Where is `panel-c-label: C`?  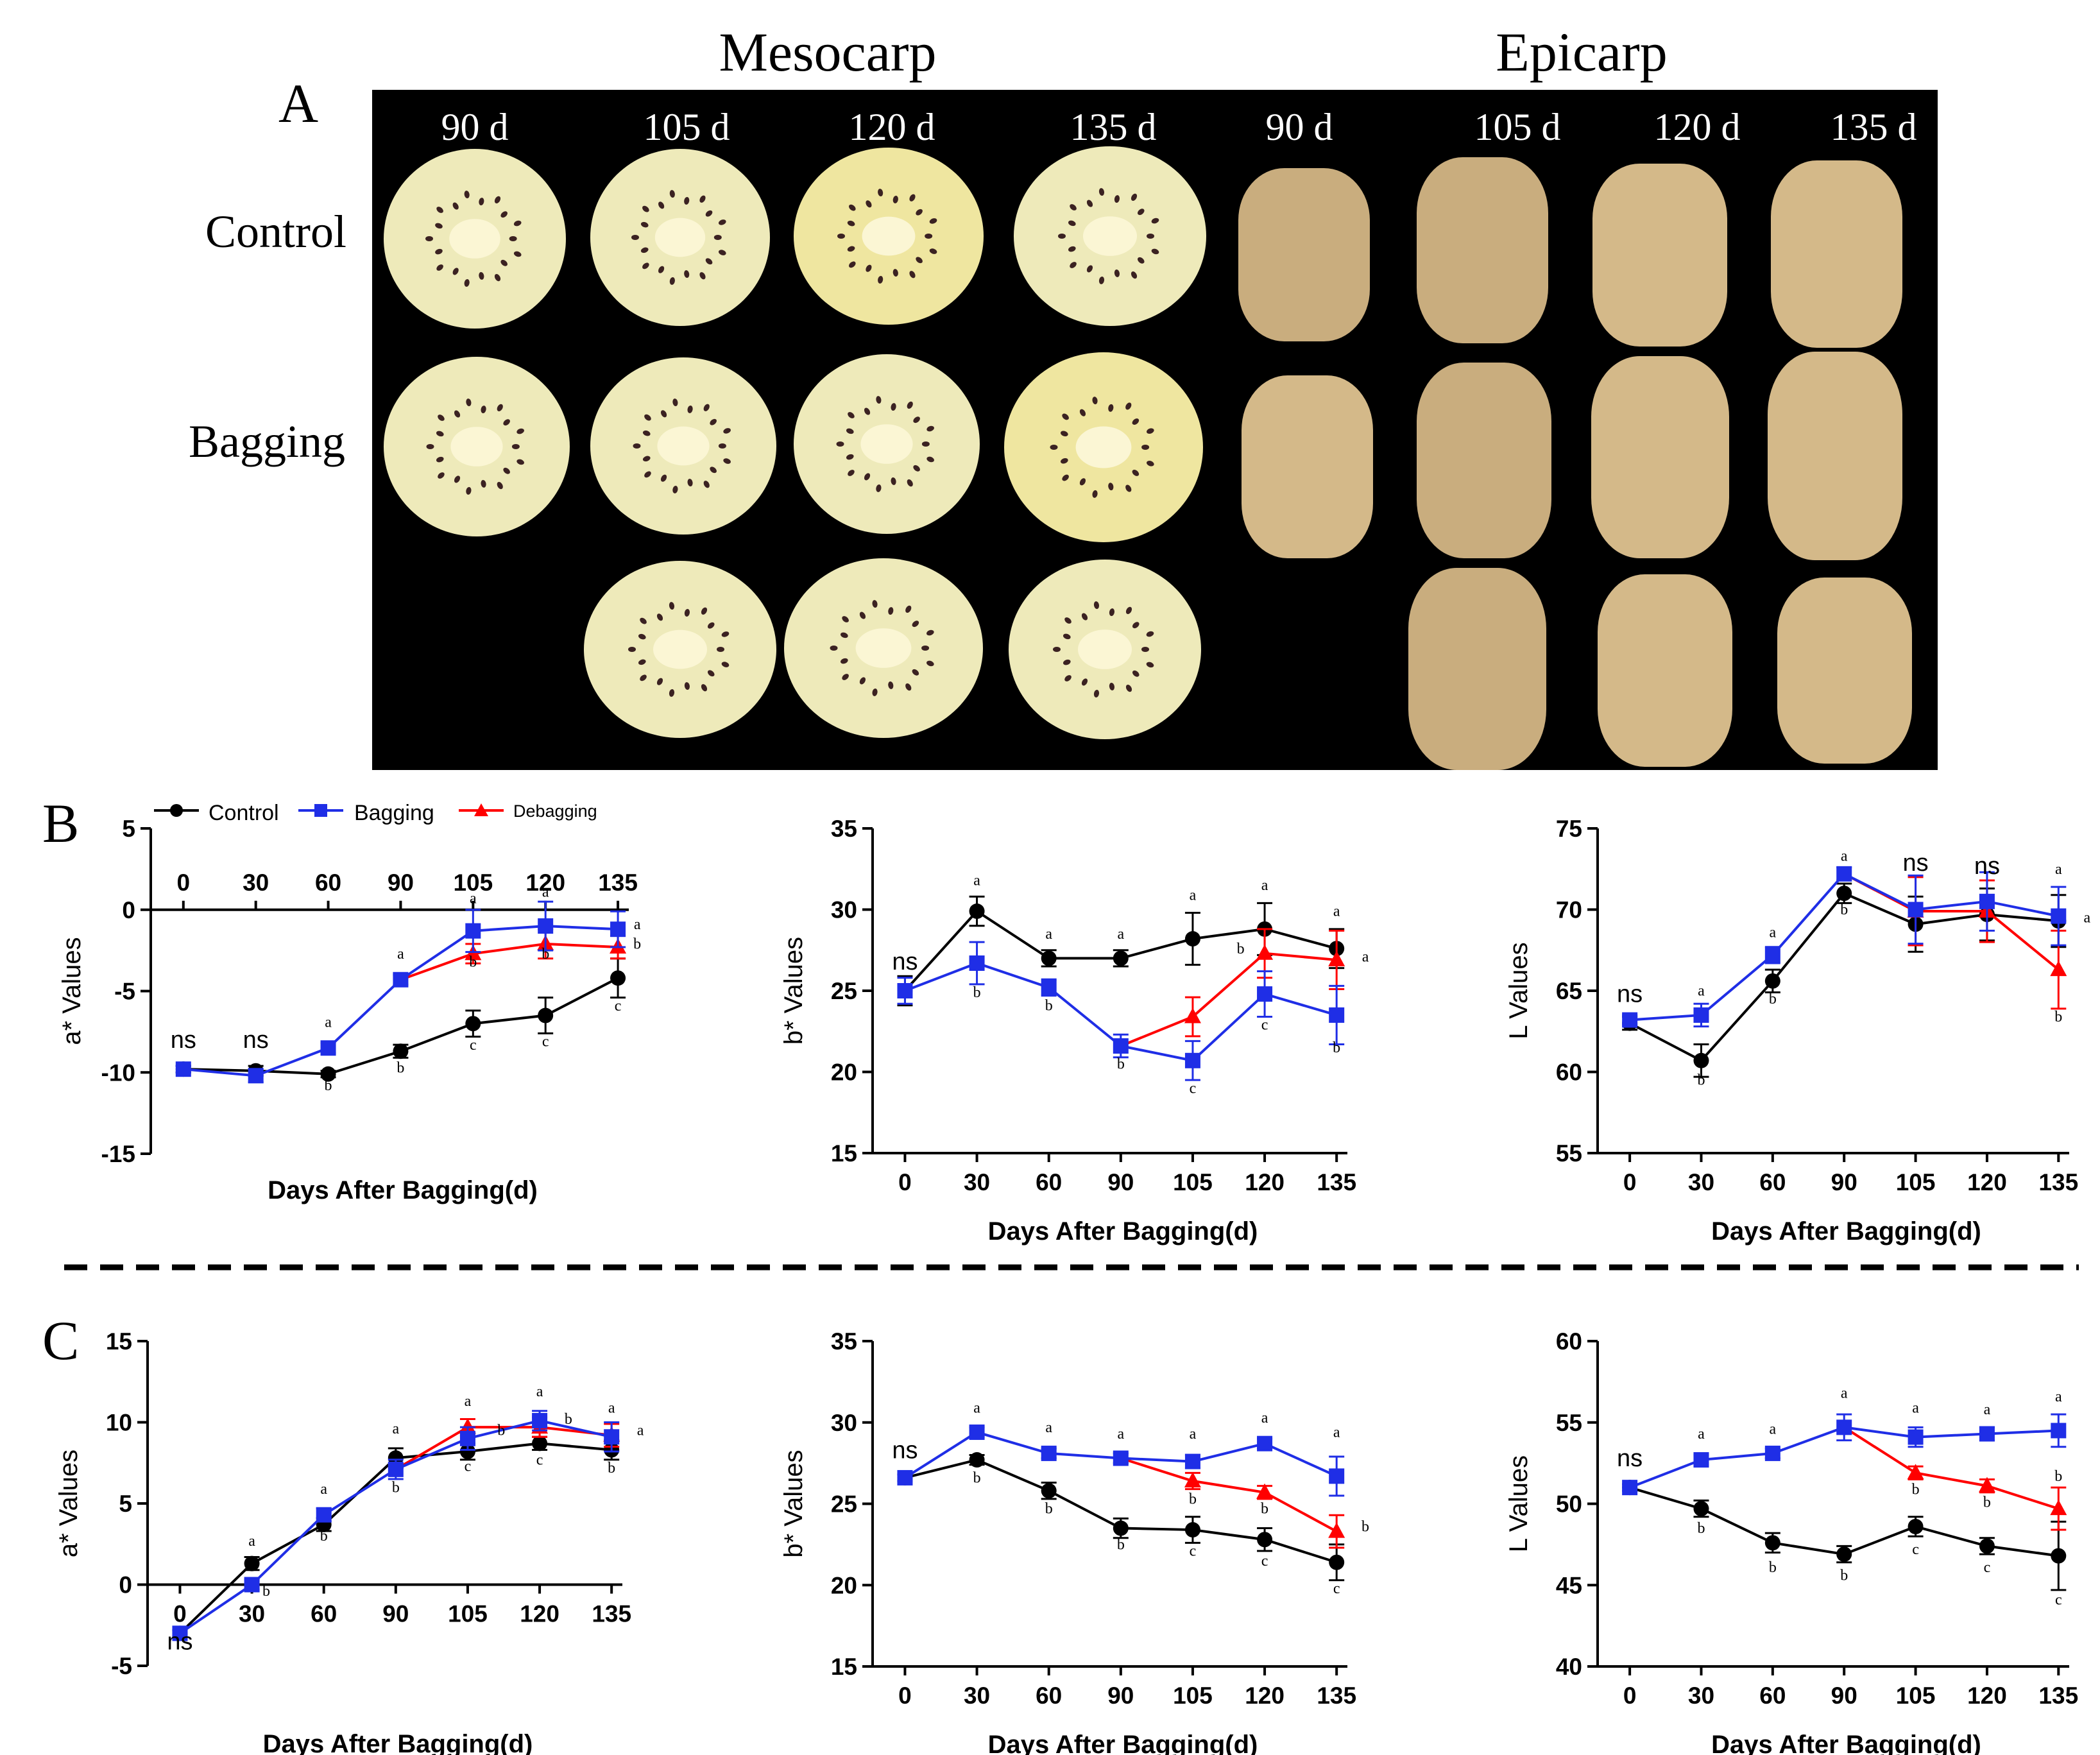
panel-c-label: C is located at coordinates (60, 1341).